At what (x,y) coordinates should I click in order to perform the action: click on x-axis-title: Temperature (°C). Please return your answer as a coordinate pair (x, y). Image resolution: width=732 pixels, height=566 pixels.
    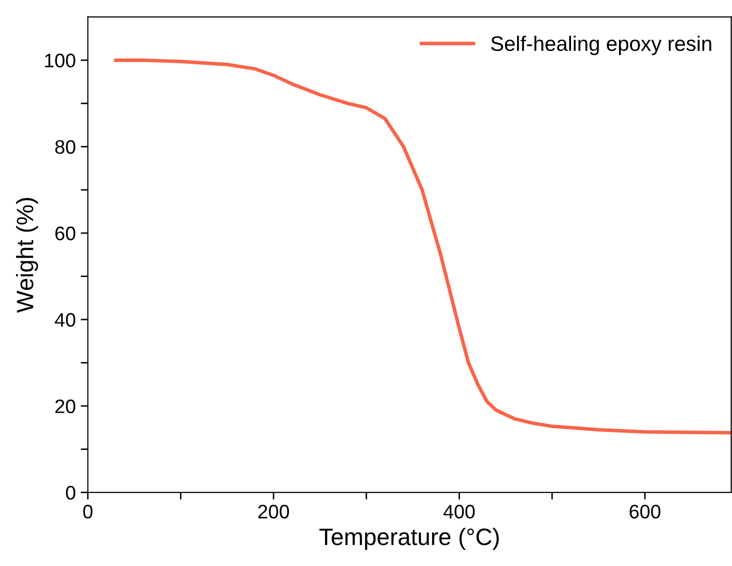
    Looking at the image, I should click on (409, 539).